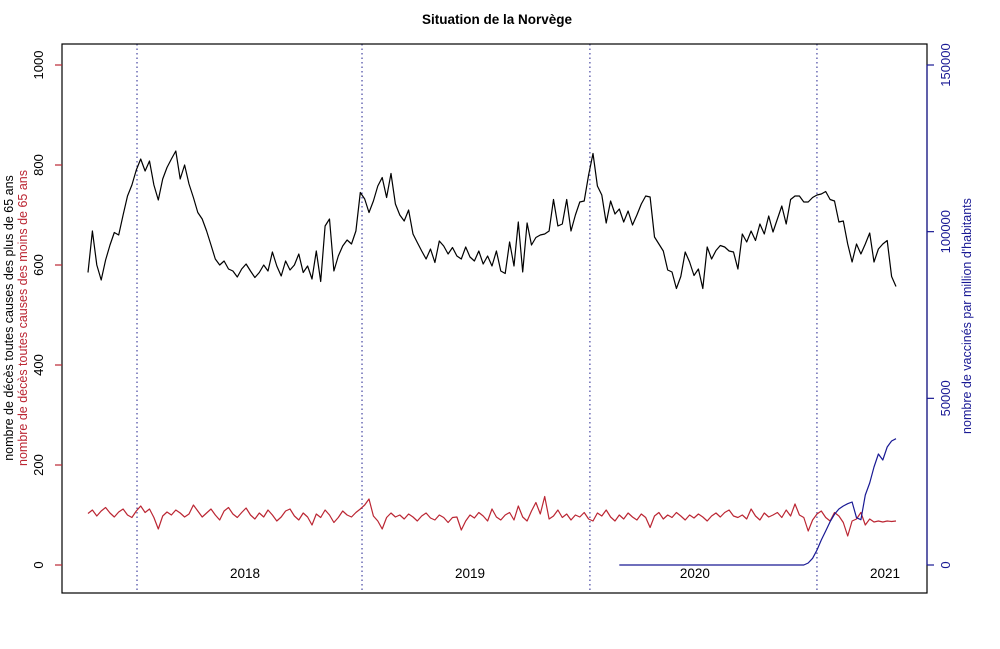 The width and height of the screenshot is (1000, 649). What do you see at coordinates (38, 564) in the screenshot?
I see `left-axis-tick-label: 0` at bounding box center [38, 564].